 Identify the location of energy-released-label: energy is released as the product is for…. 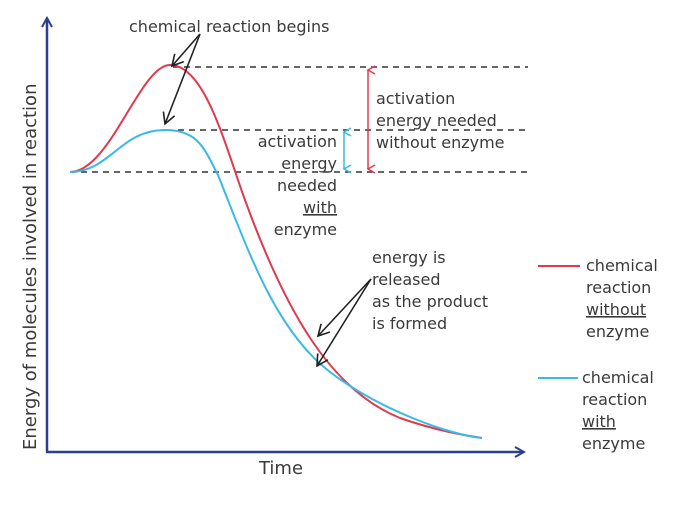
(430, 290).